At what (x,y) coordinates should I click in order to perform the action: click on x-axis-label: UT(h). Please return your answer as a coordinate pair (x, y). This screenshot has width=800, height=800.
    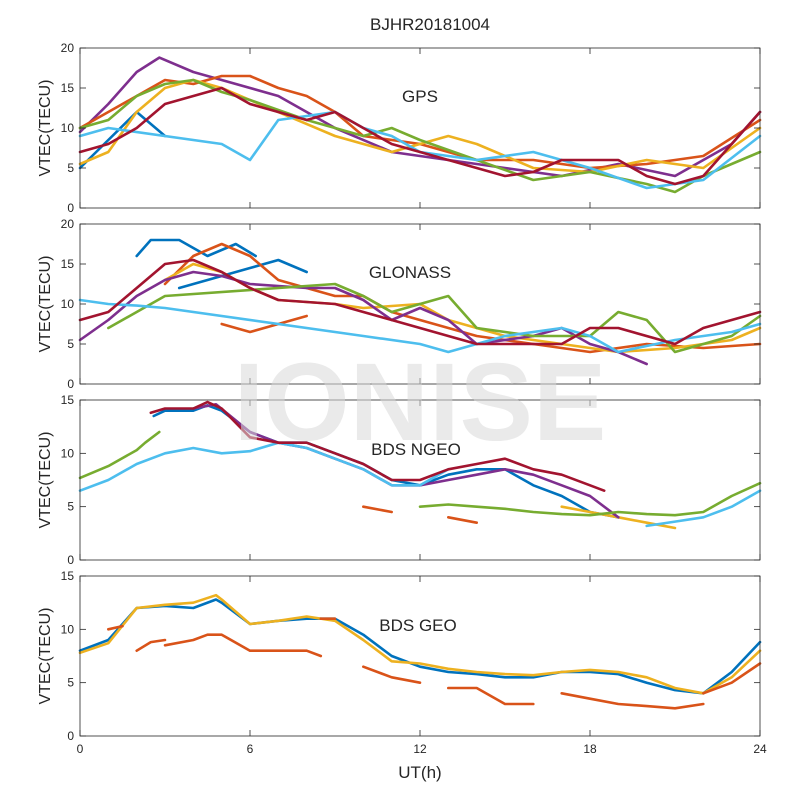
    Looking at the image, I should click on (419, 772).